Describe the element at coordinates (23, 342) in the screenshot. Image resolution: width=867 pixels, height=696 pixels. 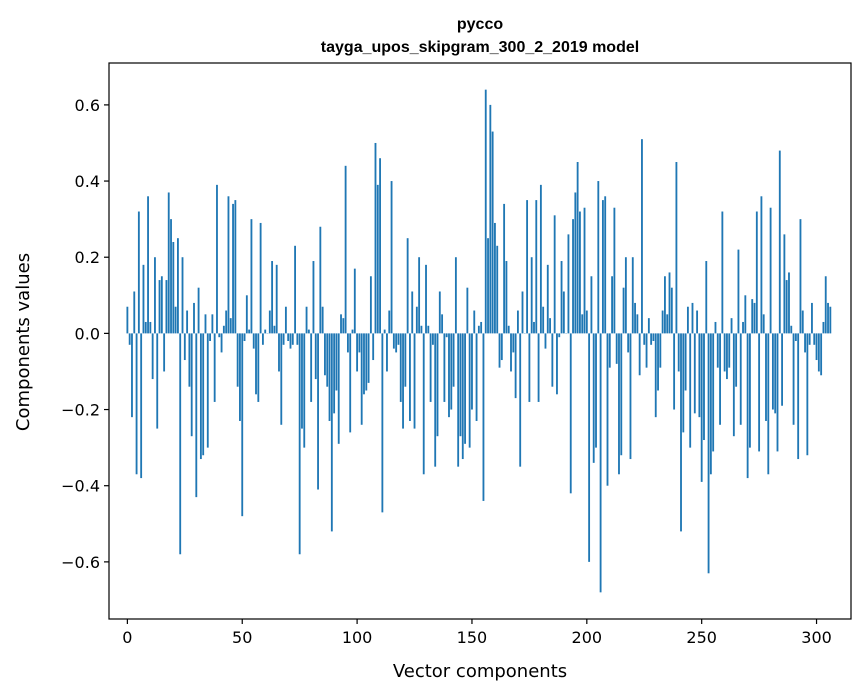
I see `y-axis-label: Components values` at that location.